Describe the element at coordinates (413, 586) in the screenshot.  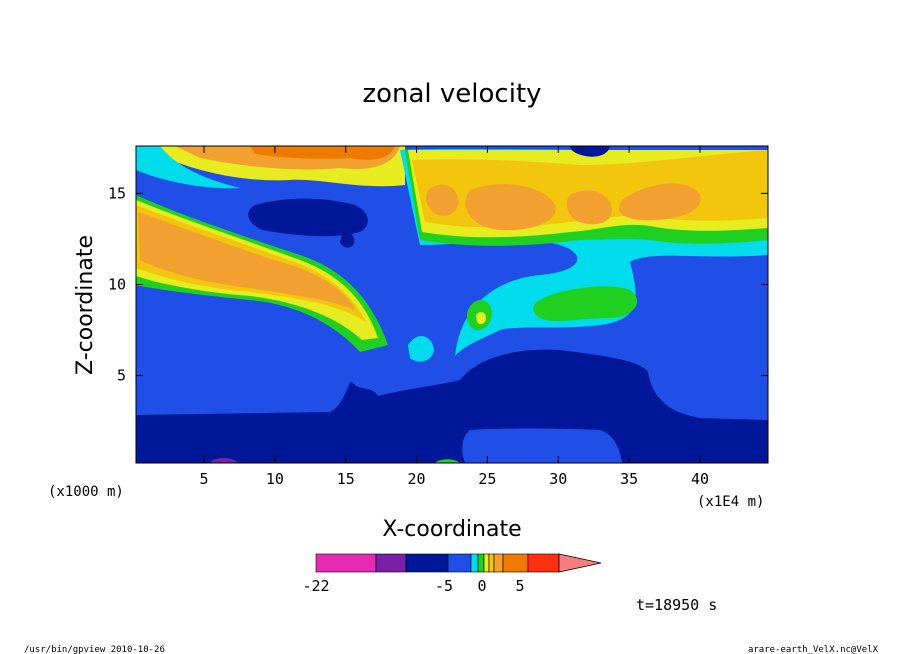
I see `colorbar-labels: -22 -5 0 5` at that location.